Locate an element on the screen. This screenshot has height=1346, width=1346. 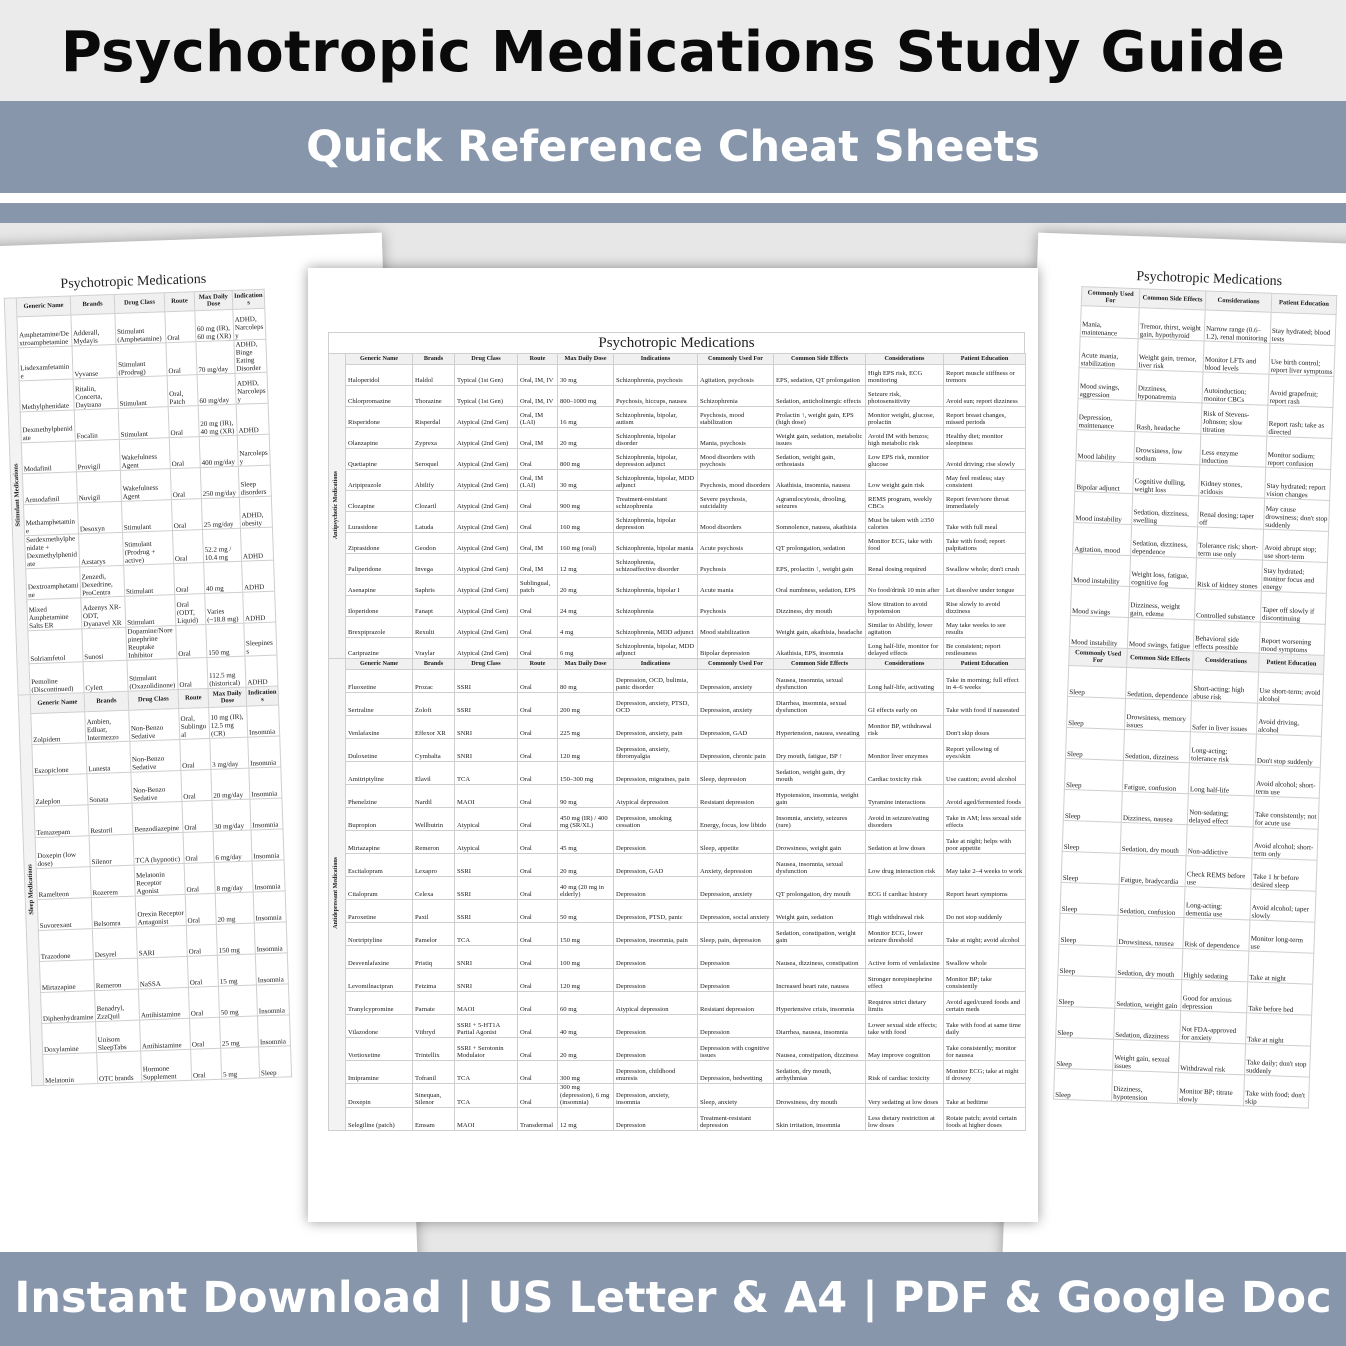
table-cell: Dizziness, weight gain, edema is located at coordinates (1162, 603).